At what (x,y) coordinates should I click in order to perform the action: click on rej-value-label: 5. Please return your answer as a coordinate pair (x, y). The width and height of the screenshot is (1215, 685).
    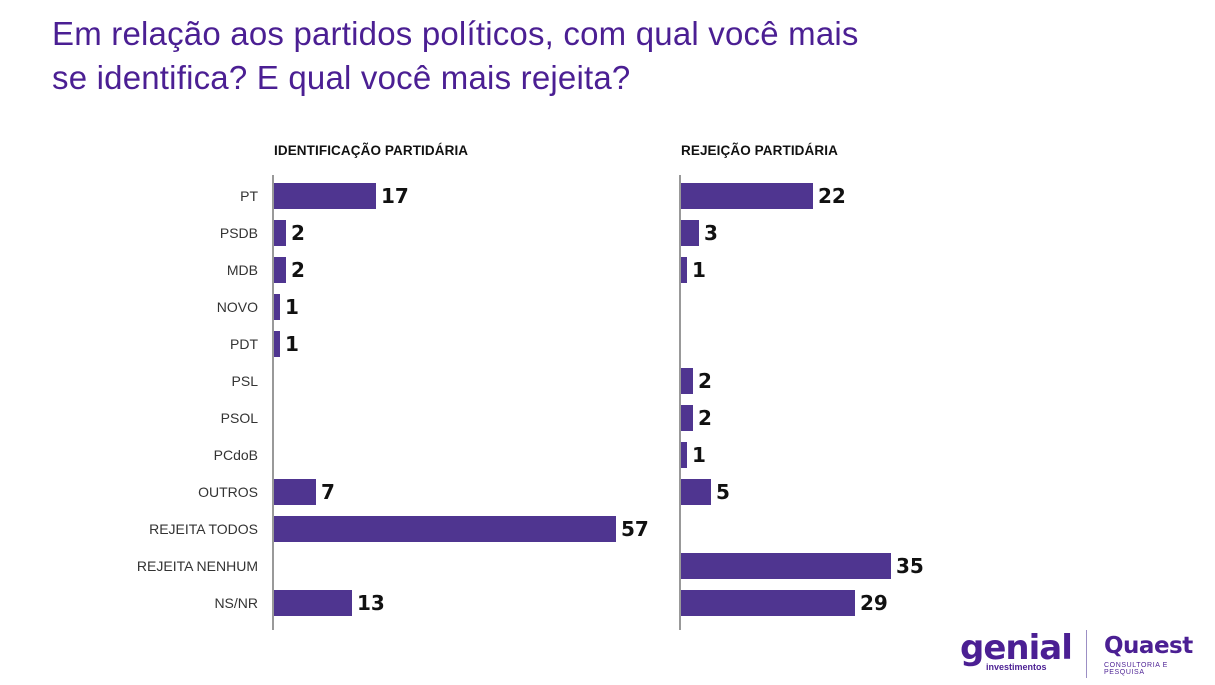
    Looking at the image, I should click on (723, 492).